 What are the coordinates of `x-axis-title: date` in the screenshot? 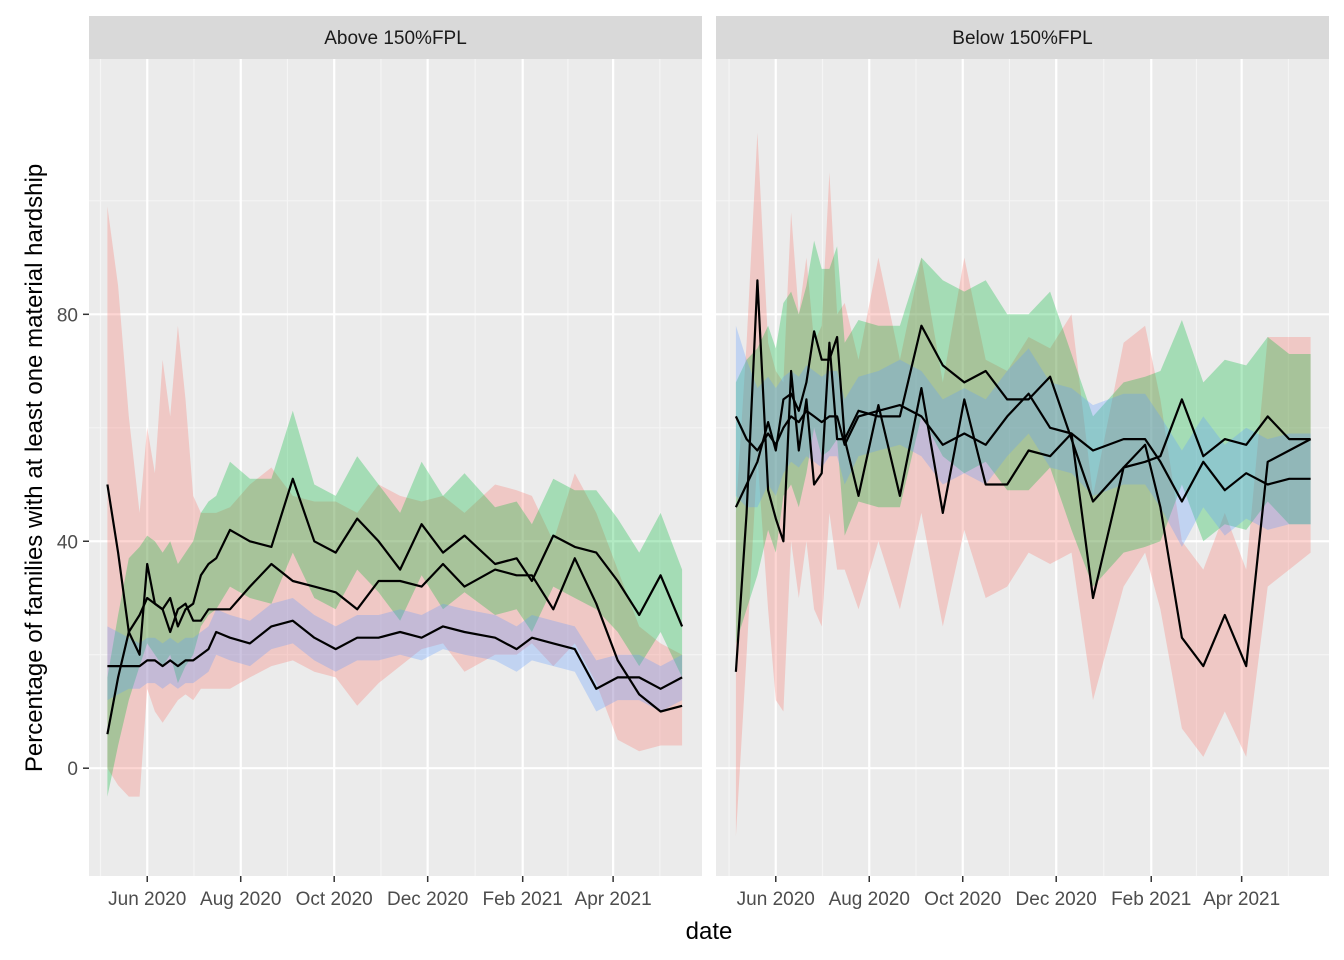 It's located at (709, 931).